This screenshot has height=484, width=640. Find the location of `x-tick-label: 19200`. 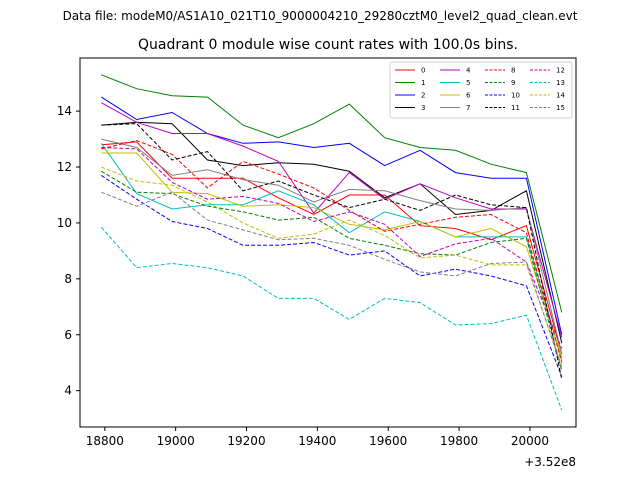

x-tick-label: 19200 is located at coordinates (246, 441).